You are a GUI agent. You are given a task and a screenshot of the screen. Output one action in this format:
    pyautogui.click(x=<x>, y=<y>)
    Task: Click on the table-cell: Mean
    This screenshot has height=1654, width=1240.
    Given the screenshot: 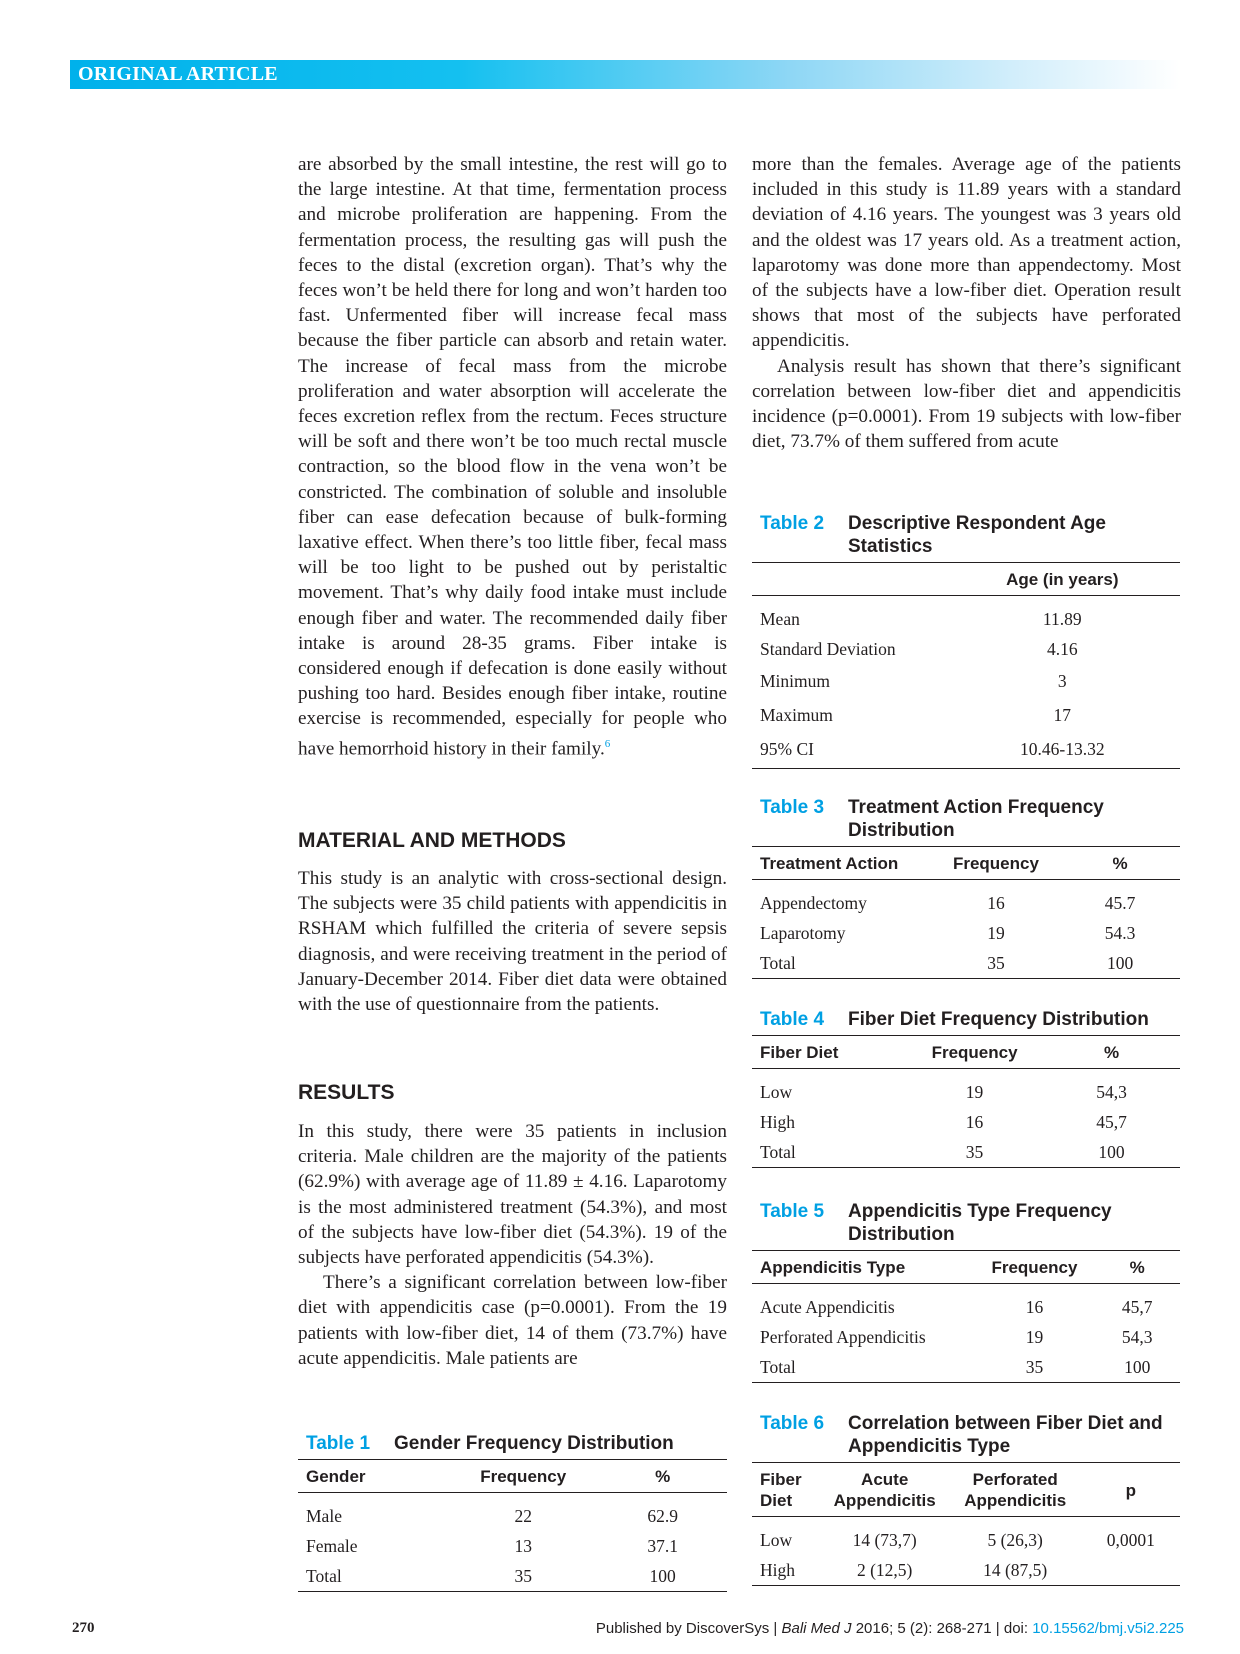 What is the action you would take?
    pyautogui.click(x=780, y=618)
    